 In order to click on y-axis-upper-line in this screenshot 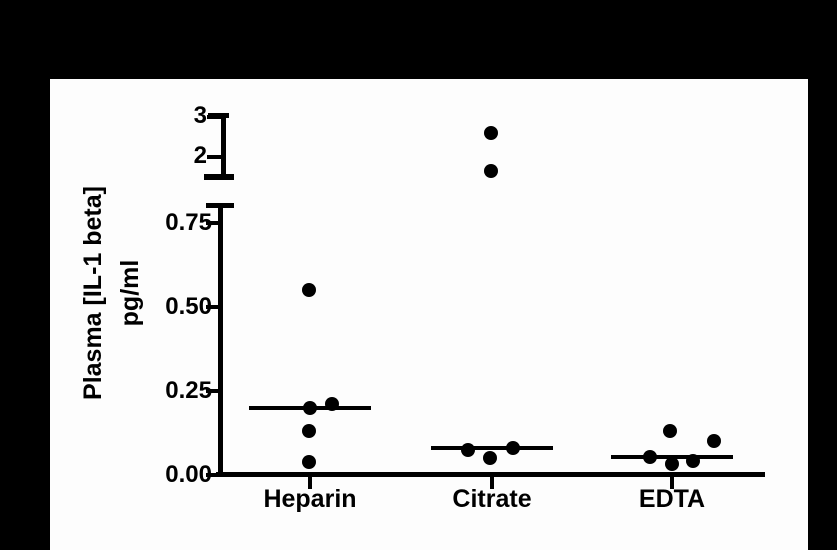, I will do `click(223, 146)`.